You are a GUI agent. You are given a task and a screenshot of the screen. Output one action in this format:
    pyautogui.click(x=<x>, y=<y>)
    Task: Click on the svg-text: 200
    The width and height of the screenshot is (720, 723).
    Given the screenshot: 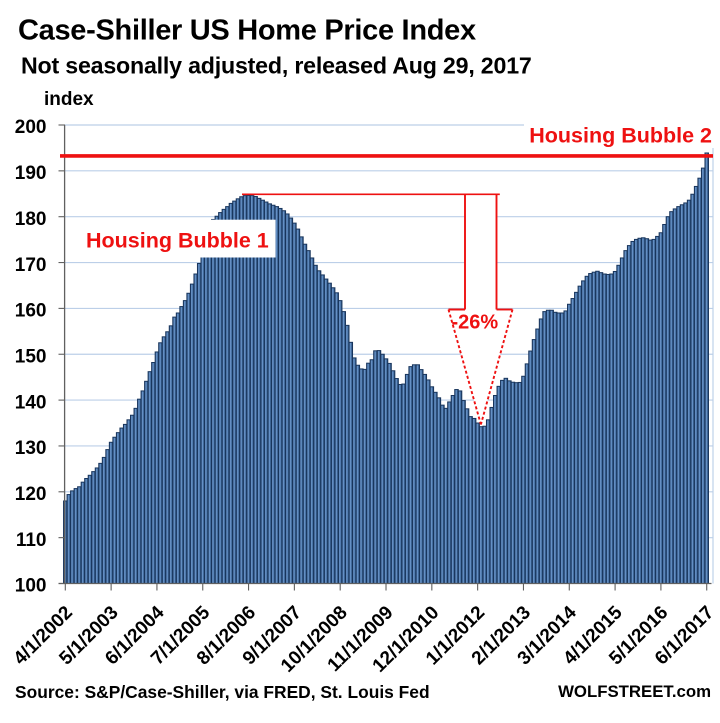 What is the action you would take?
    pyautogui.click(x=31, y=127)
    